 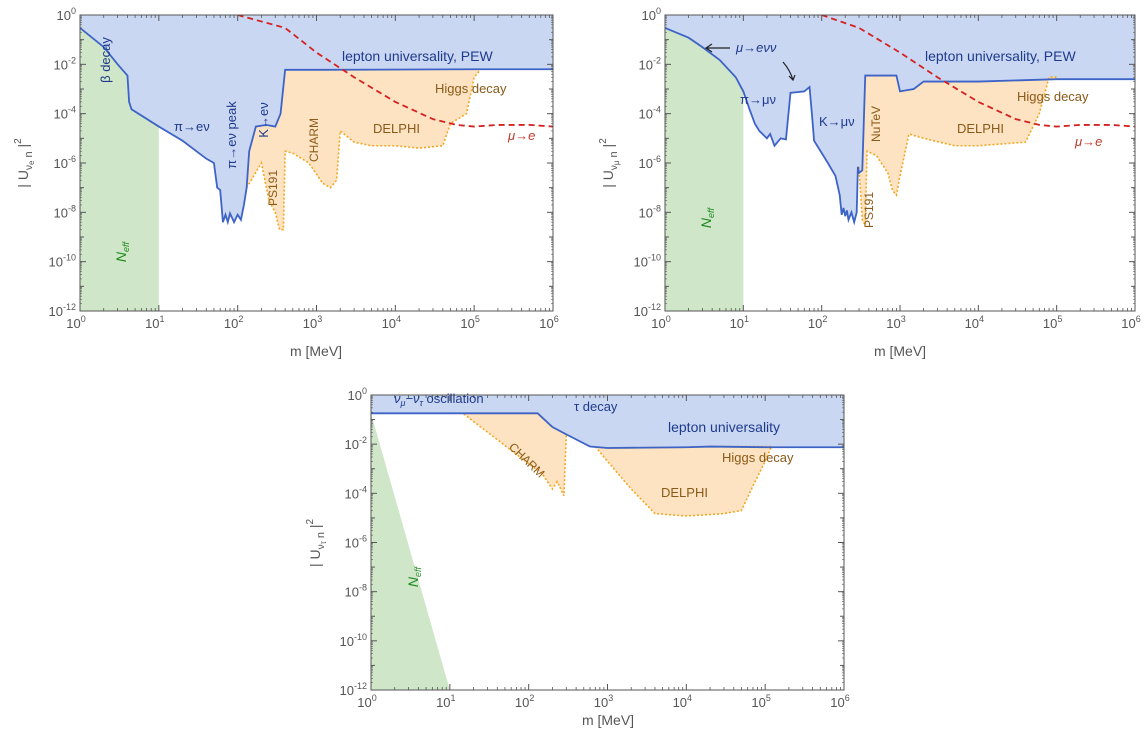 I want to click on label-nutev: NuTeV, so click(x=876, y=124).